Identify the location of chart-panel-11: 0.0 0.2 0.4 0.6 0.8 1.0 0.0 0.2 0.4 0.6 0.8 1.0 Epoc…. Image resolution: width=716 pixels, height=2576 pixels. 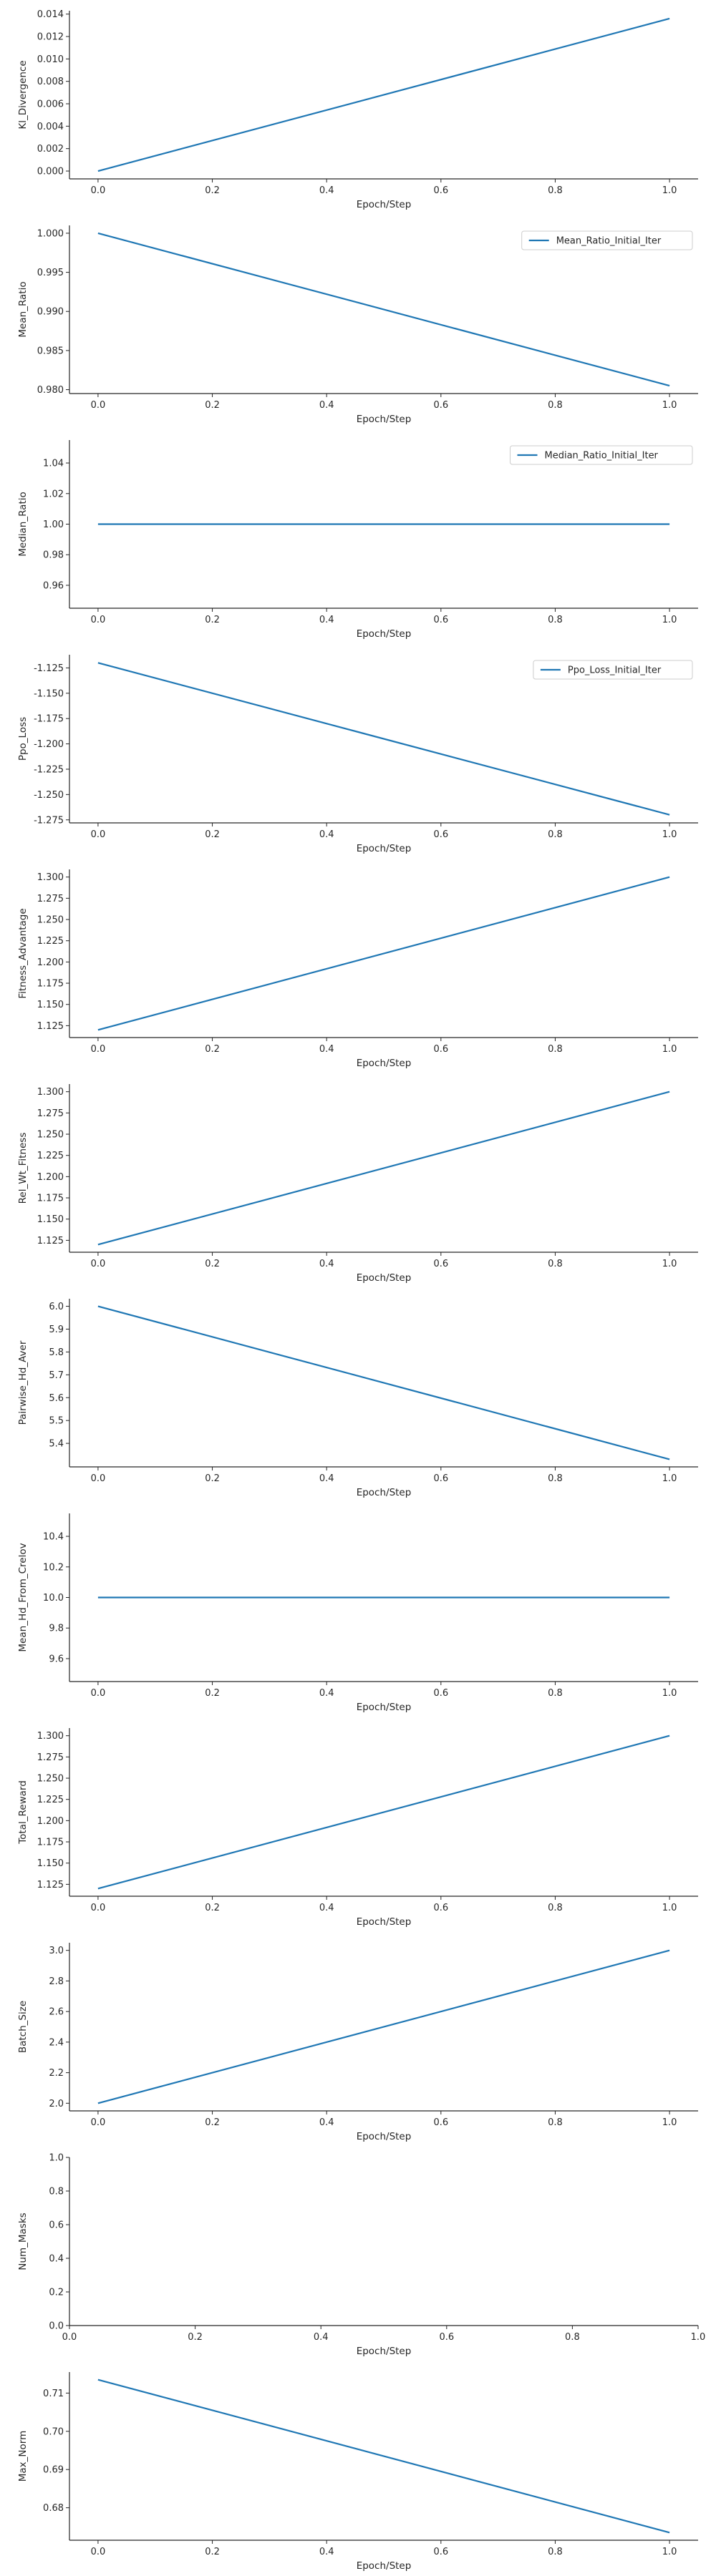
(361, 2255).